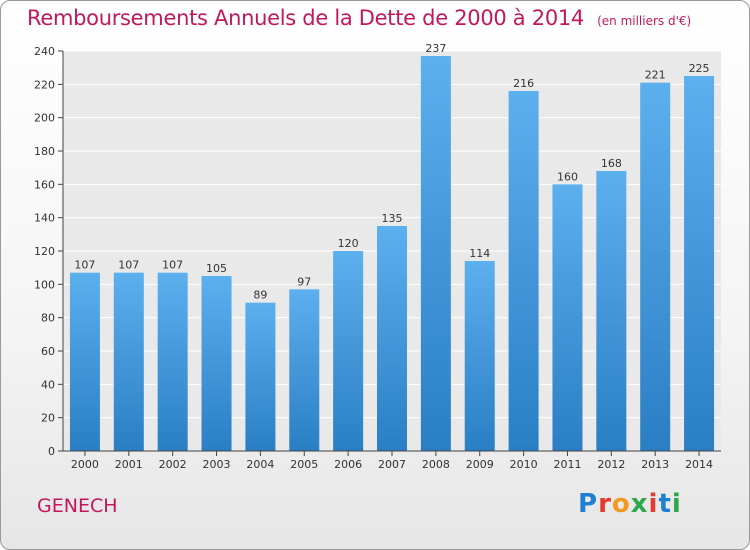 This screenshot has height=550, width=750. What do you see at coordinates (44, 118) in the screenshot?
I see `y-tick-label: 200` at bounding box center [44, 118].